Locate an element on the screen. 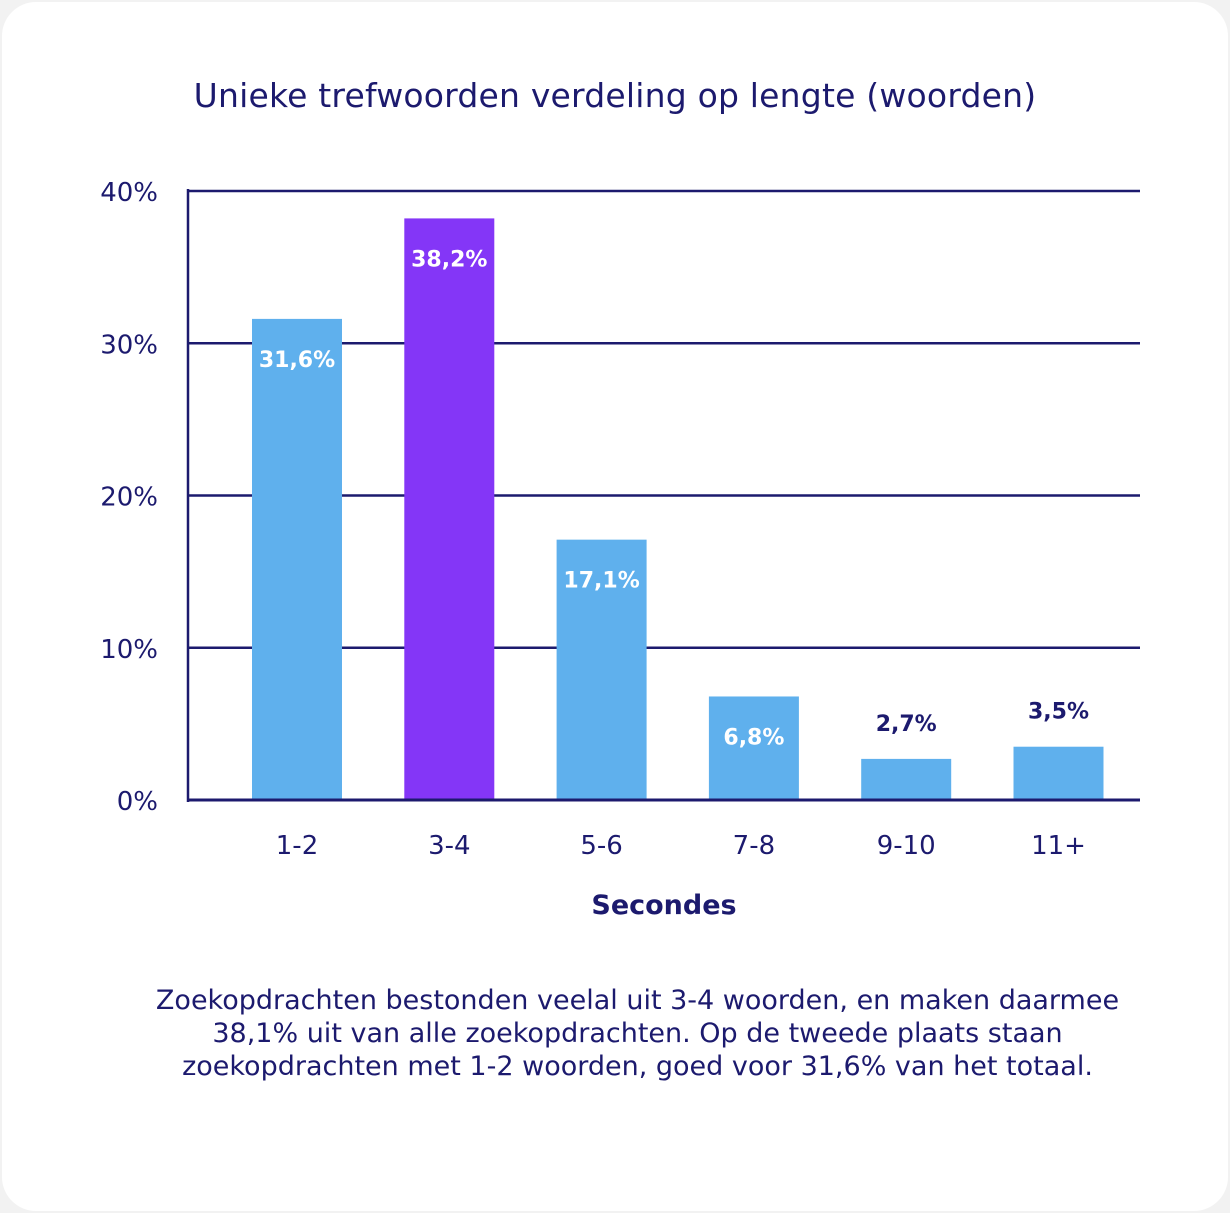 The image size is (1230, 1213). y-tick-label: 10% is located at coordinates (129, 650).